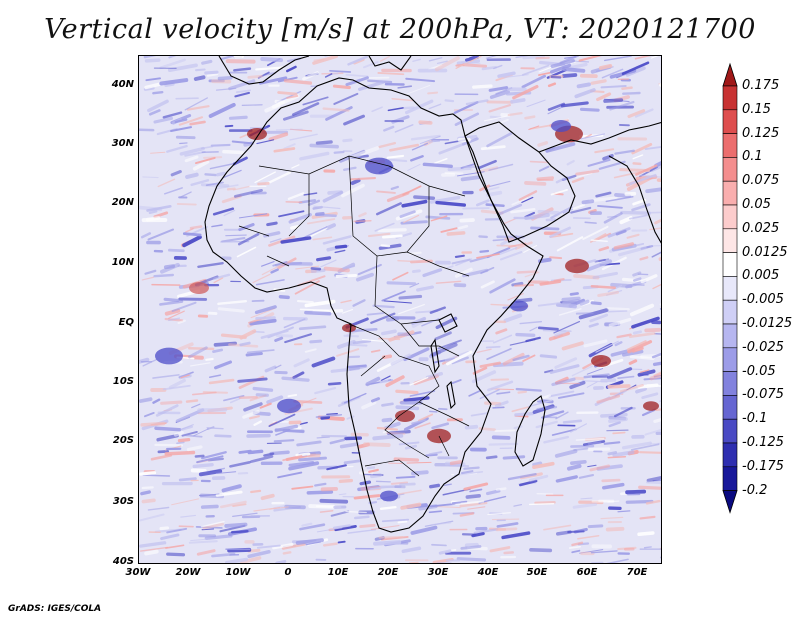  Describe the element at coordinates (388, 572) in the screenshot. I see `lon-label: 20E` at that location.